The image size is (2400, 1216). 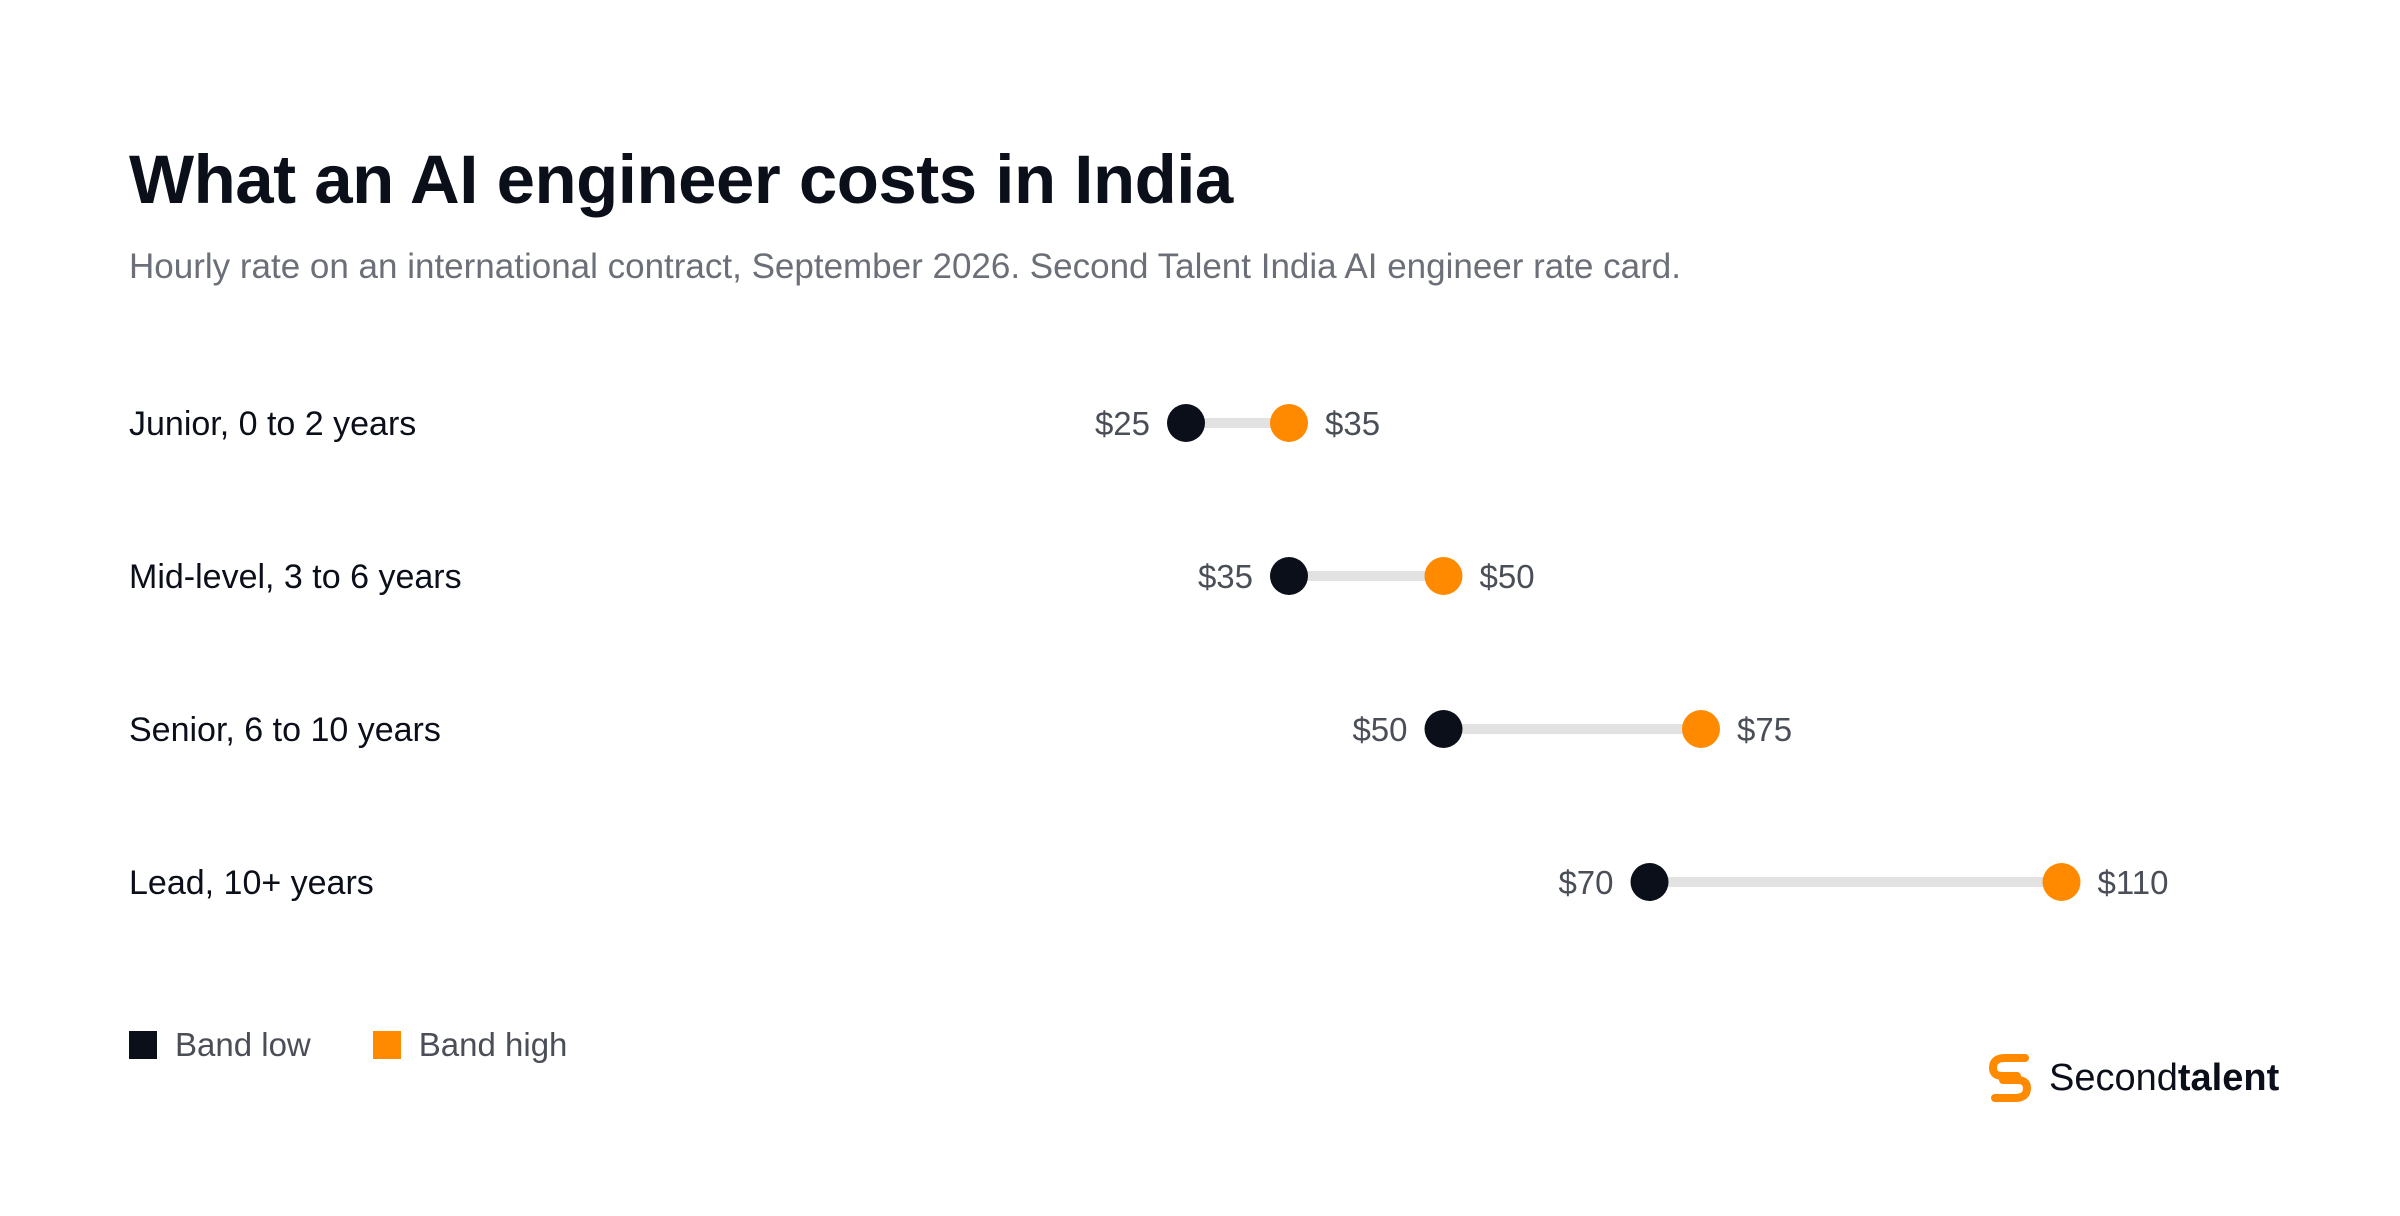 I want to click on second-talent-logo-icon, so click(x=2010, y=1078).